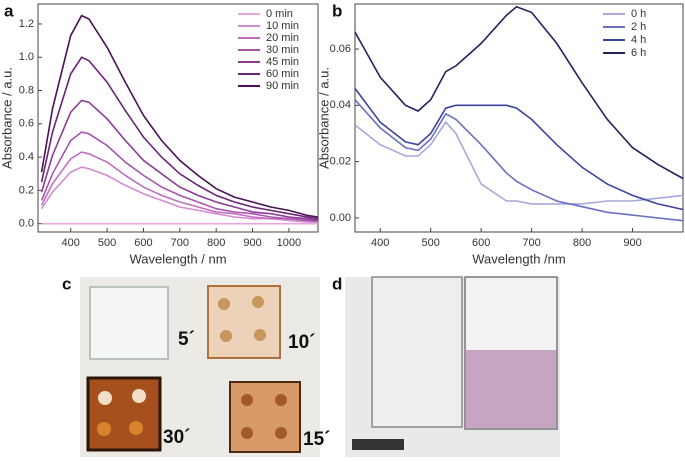 Image resolution: width=685 pixels, height=462 pixels. I want to click on photo-d, so click(452, 366).